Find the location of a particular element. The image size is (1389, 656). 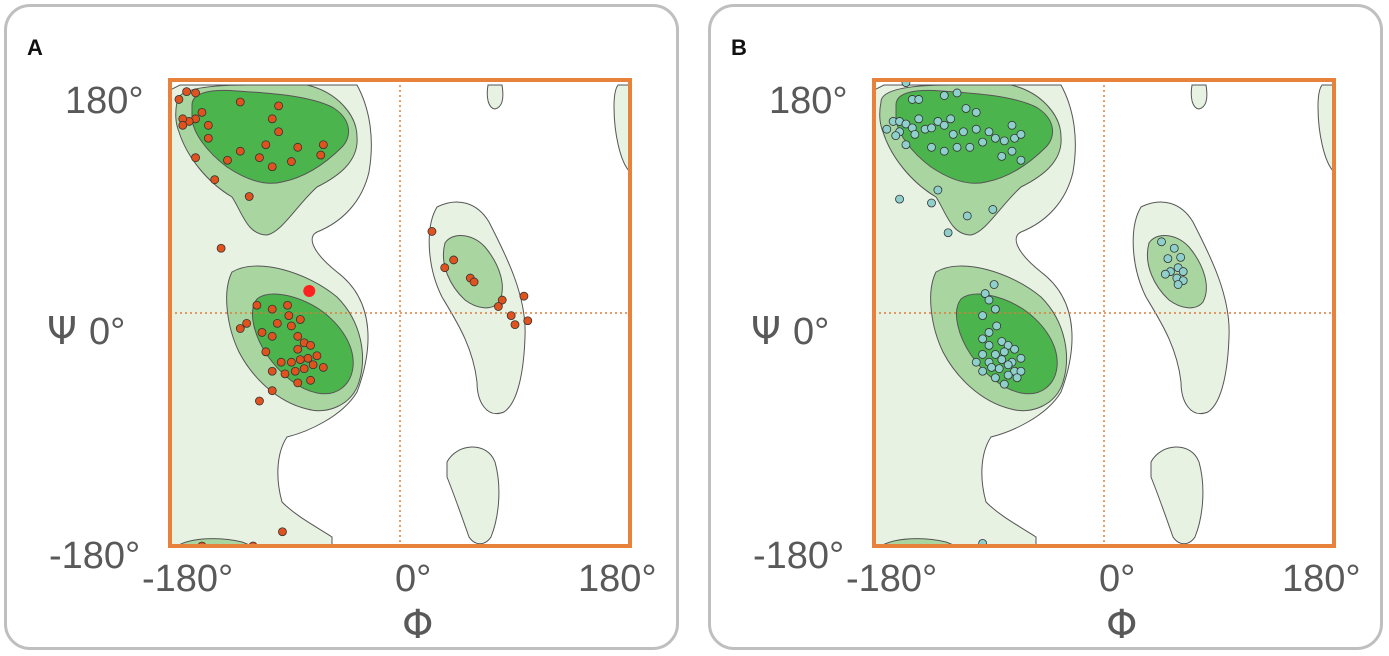

y-tick-label-bottom: -180° is located at coordinates (799, 556).